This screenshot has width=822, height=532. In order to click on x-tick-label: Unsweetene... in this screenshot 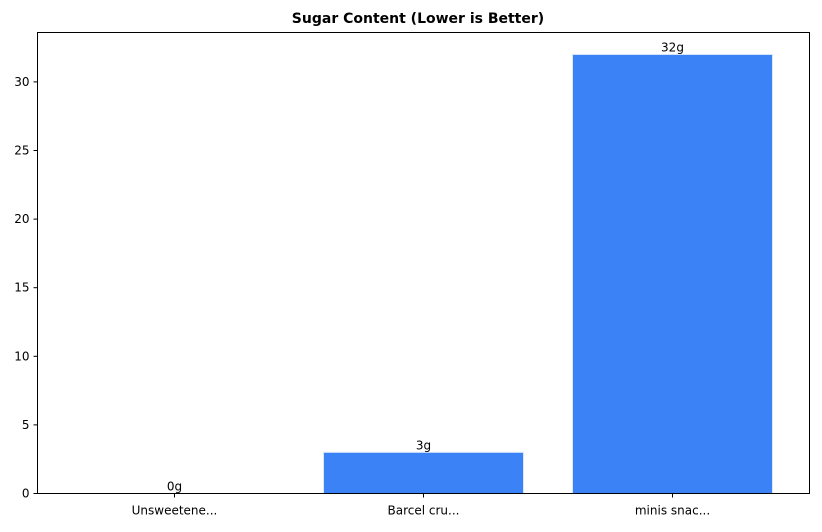, I will do `click(175, 511)`.